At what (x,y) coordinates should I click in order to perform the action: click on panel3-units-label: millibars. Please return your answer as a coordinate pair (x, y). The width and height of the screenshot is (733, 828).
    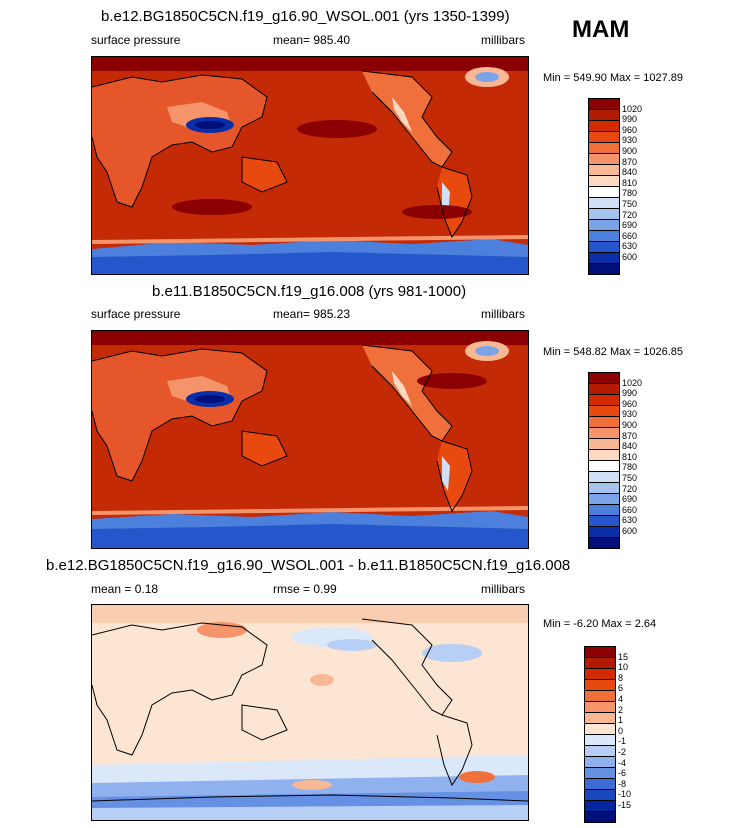
    Looking at the image, I should click on (503, 589).